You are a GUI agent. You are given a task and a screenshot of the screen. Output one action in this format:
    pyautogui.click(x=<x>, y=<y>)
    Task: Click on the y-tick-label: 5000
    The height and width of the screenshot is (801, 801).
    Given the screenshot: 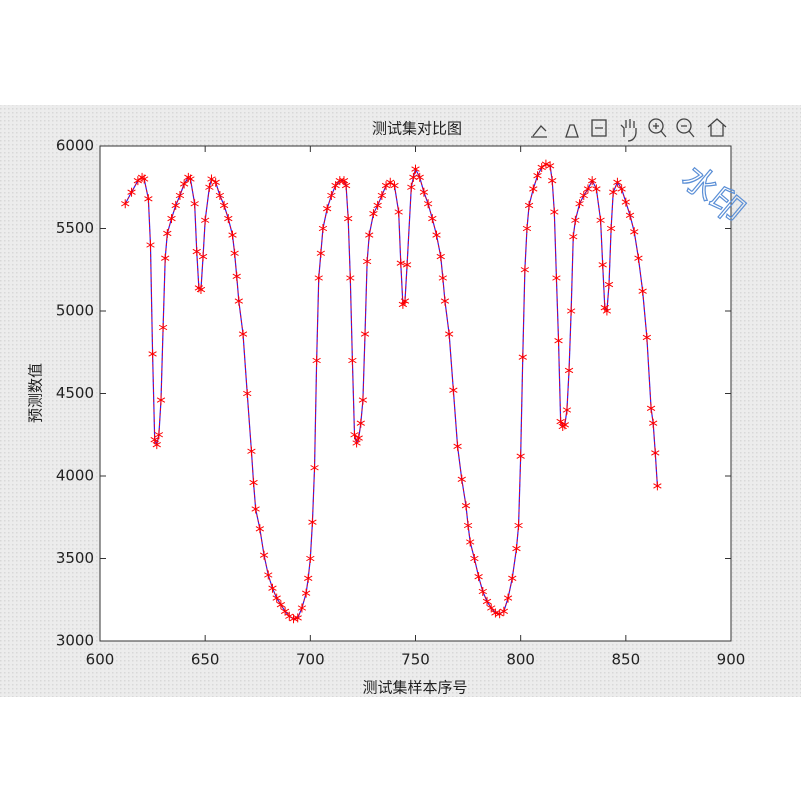 What is the action you would take?
    pyautogui.click(x=75, y=311)
    